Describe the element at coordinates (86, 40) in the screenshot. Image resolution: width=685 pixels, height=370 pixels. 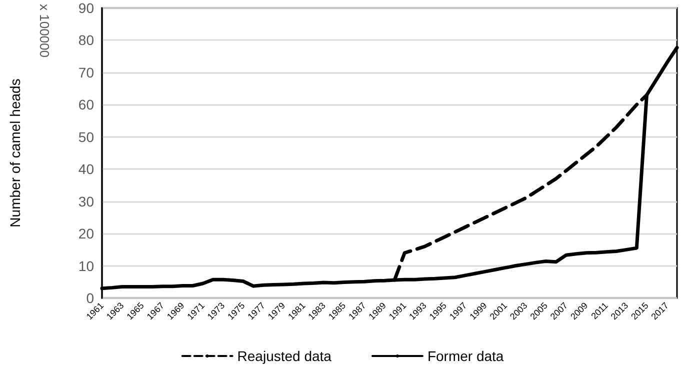
I see `y-tick-label: 80` at that location.